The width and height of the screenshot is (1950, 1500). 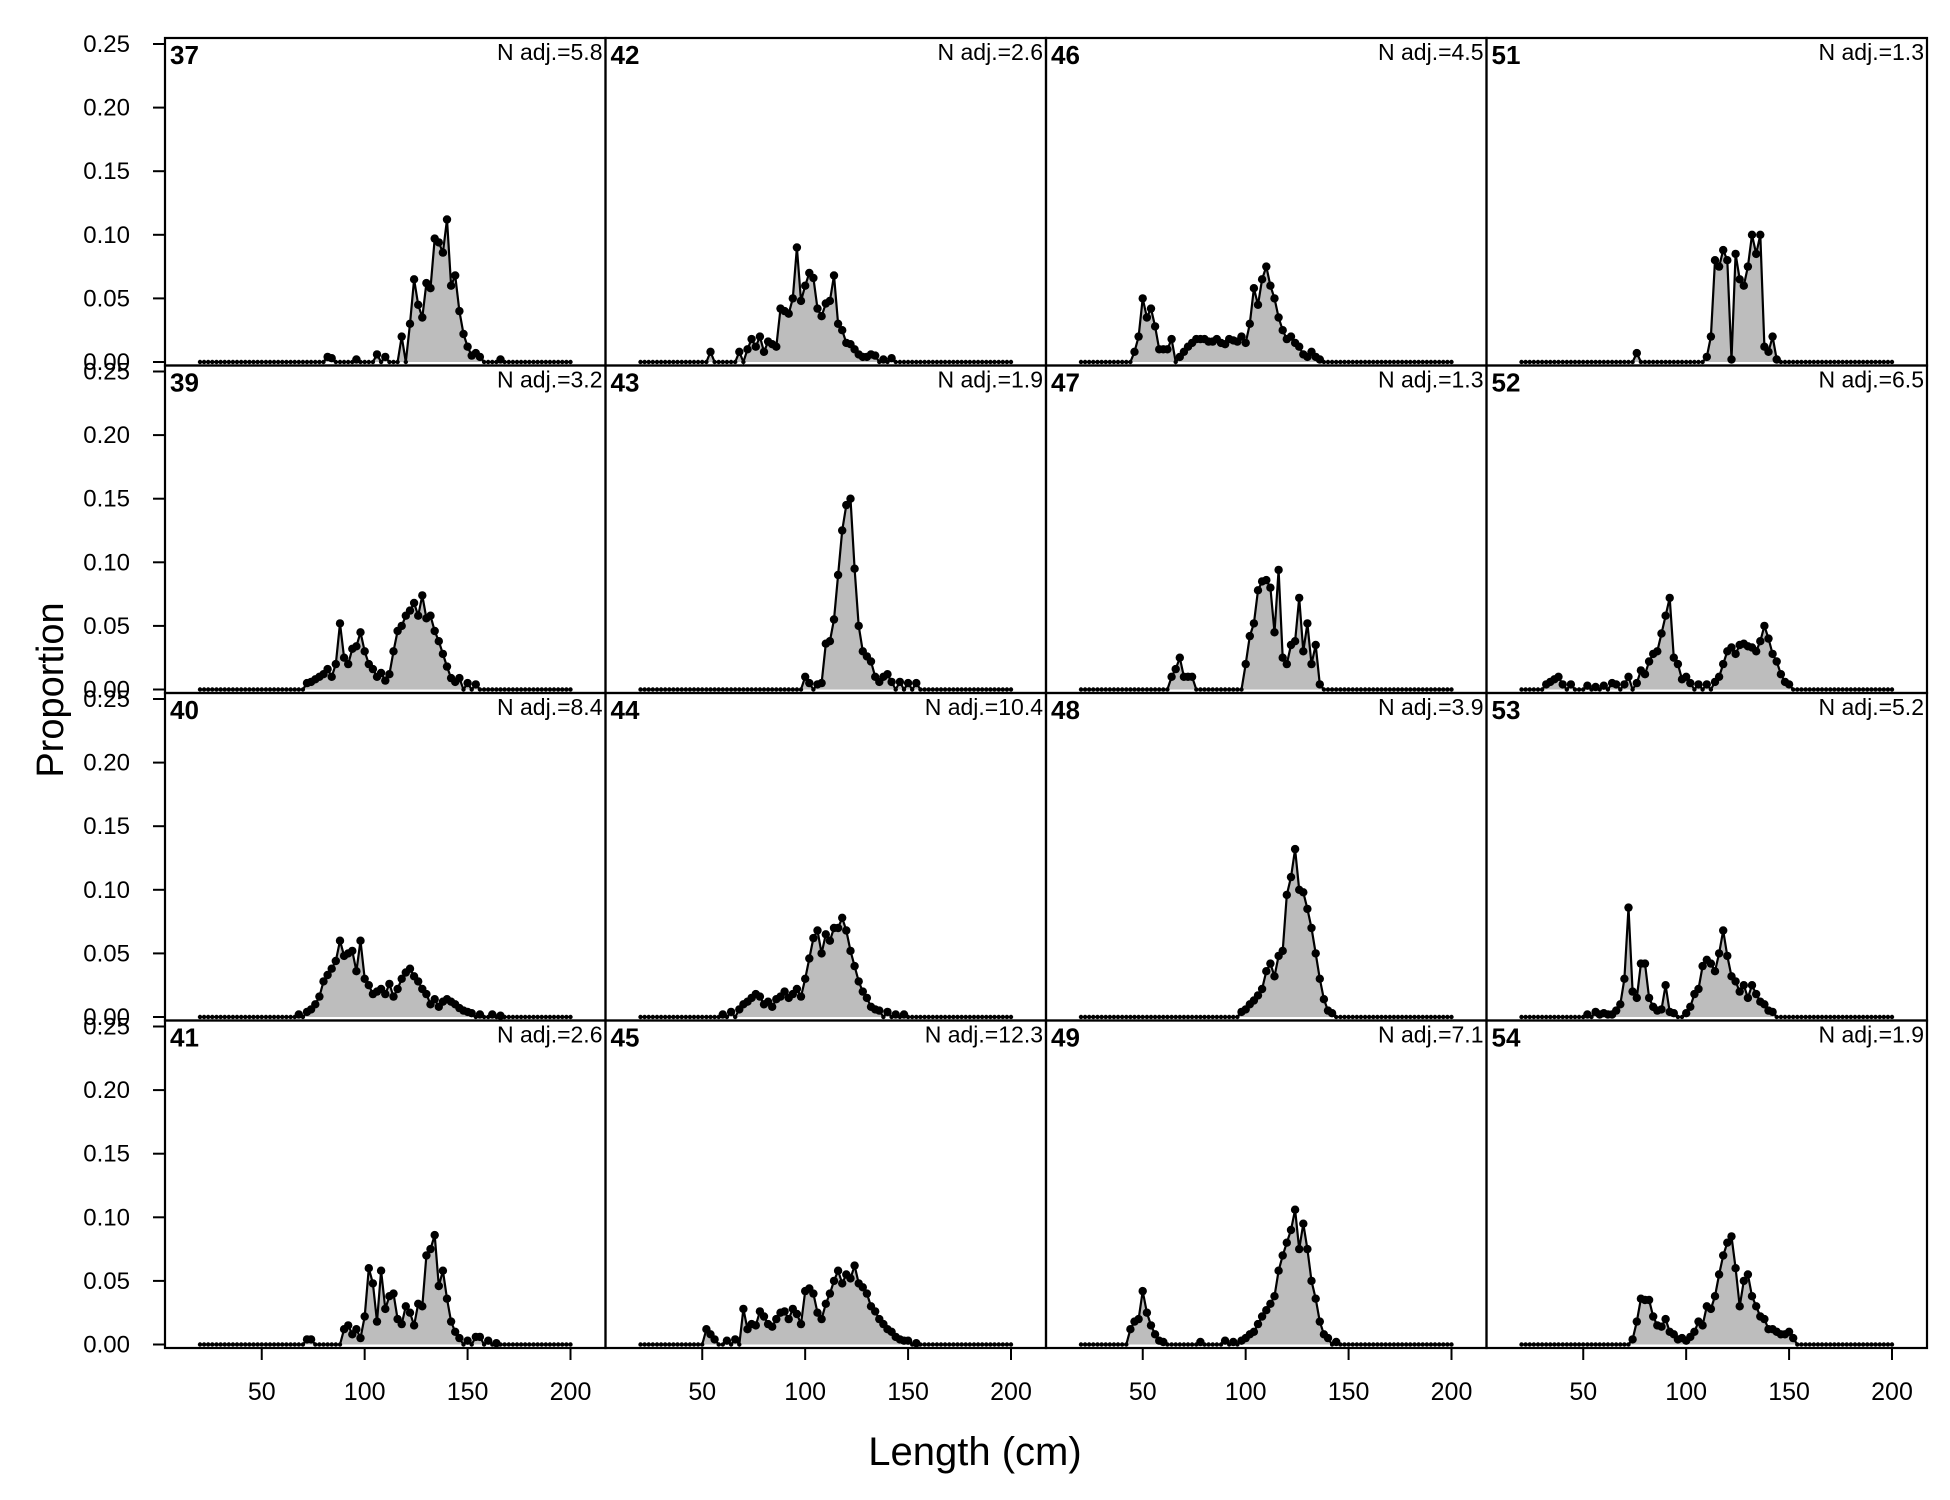 I want to click on panel-id-label: 45, so click(x=625, y=1038).